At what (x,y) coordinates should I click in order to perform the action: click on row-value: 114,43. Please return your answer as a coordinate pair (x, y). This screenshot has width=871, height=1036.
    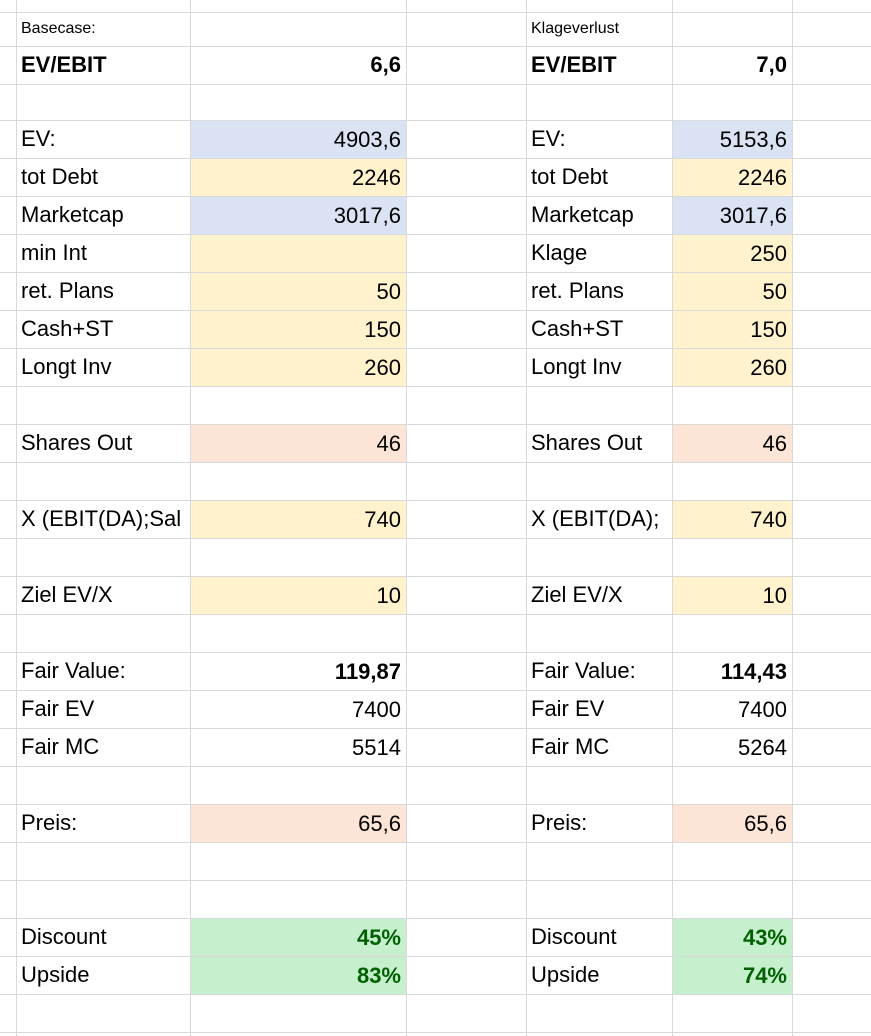
    Looking at the image, I should click on (753, 671).